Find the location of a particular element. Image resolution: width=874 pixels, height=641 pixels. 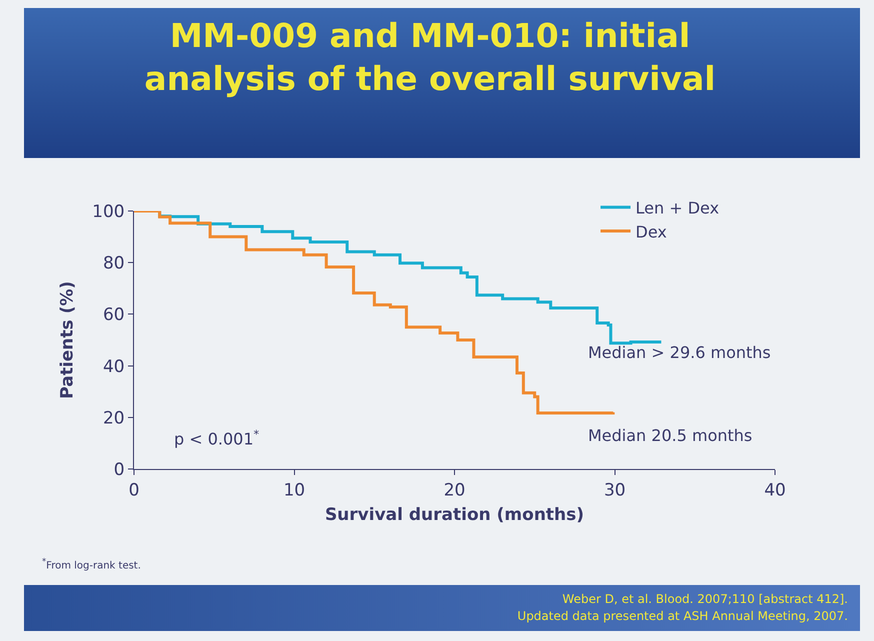

y-tick-label: 0 is located at coordinates (119, 470).